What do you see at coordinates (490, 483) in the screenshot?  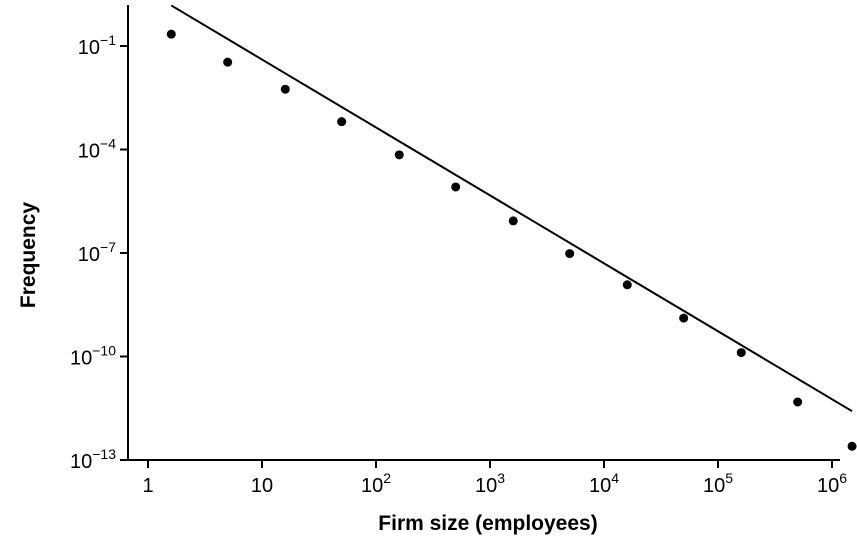 I see `x-tick-label-3: 10³` at bounding box center [490, 483].